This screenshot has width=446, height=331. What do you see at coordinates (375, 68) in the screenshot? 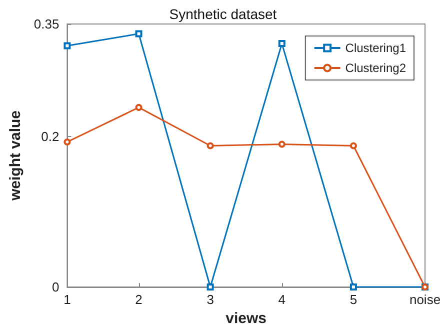
I see `legend-label: Clustering2` at bounding box center [375, 68].